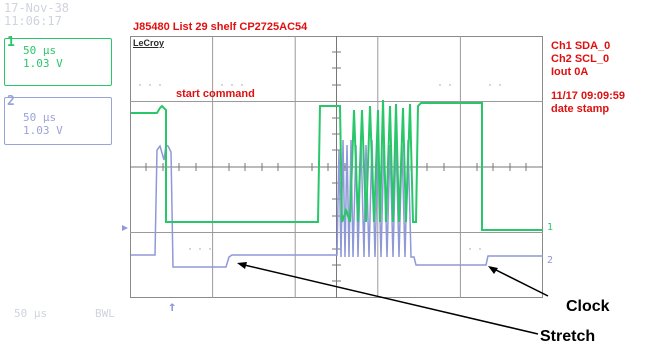 Image resolution: width=649 pixels, height=348 pixels. Describe the element at coordinates (125, 228) in the screenshot. I see `left-edge-marker` at that location.